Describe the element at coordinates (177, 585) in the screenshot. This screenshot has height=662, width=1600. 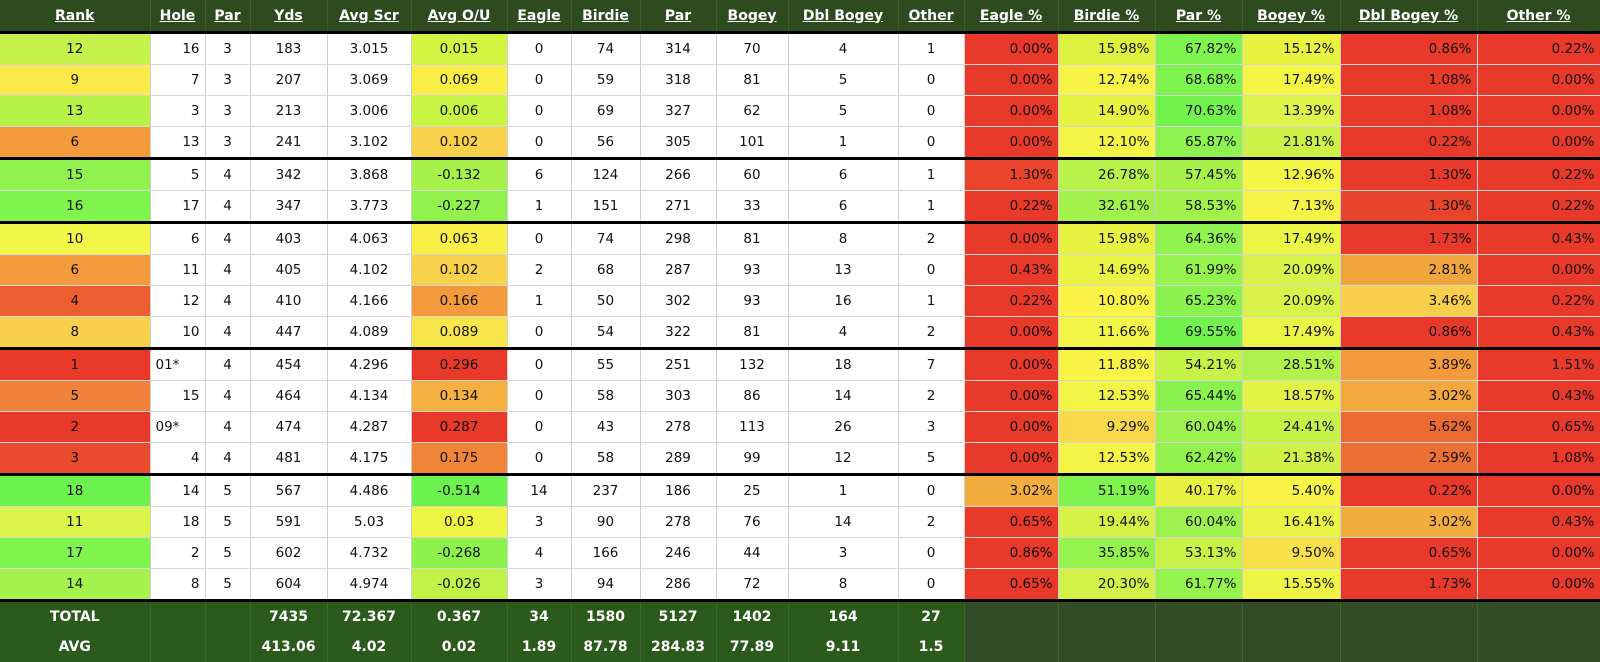
I see `cell-hole: 8` at that location.